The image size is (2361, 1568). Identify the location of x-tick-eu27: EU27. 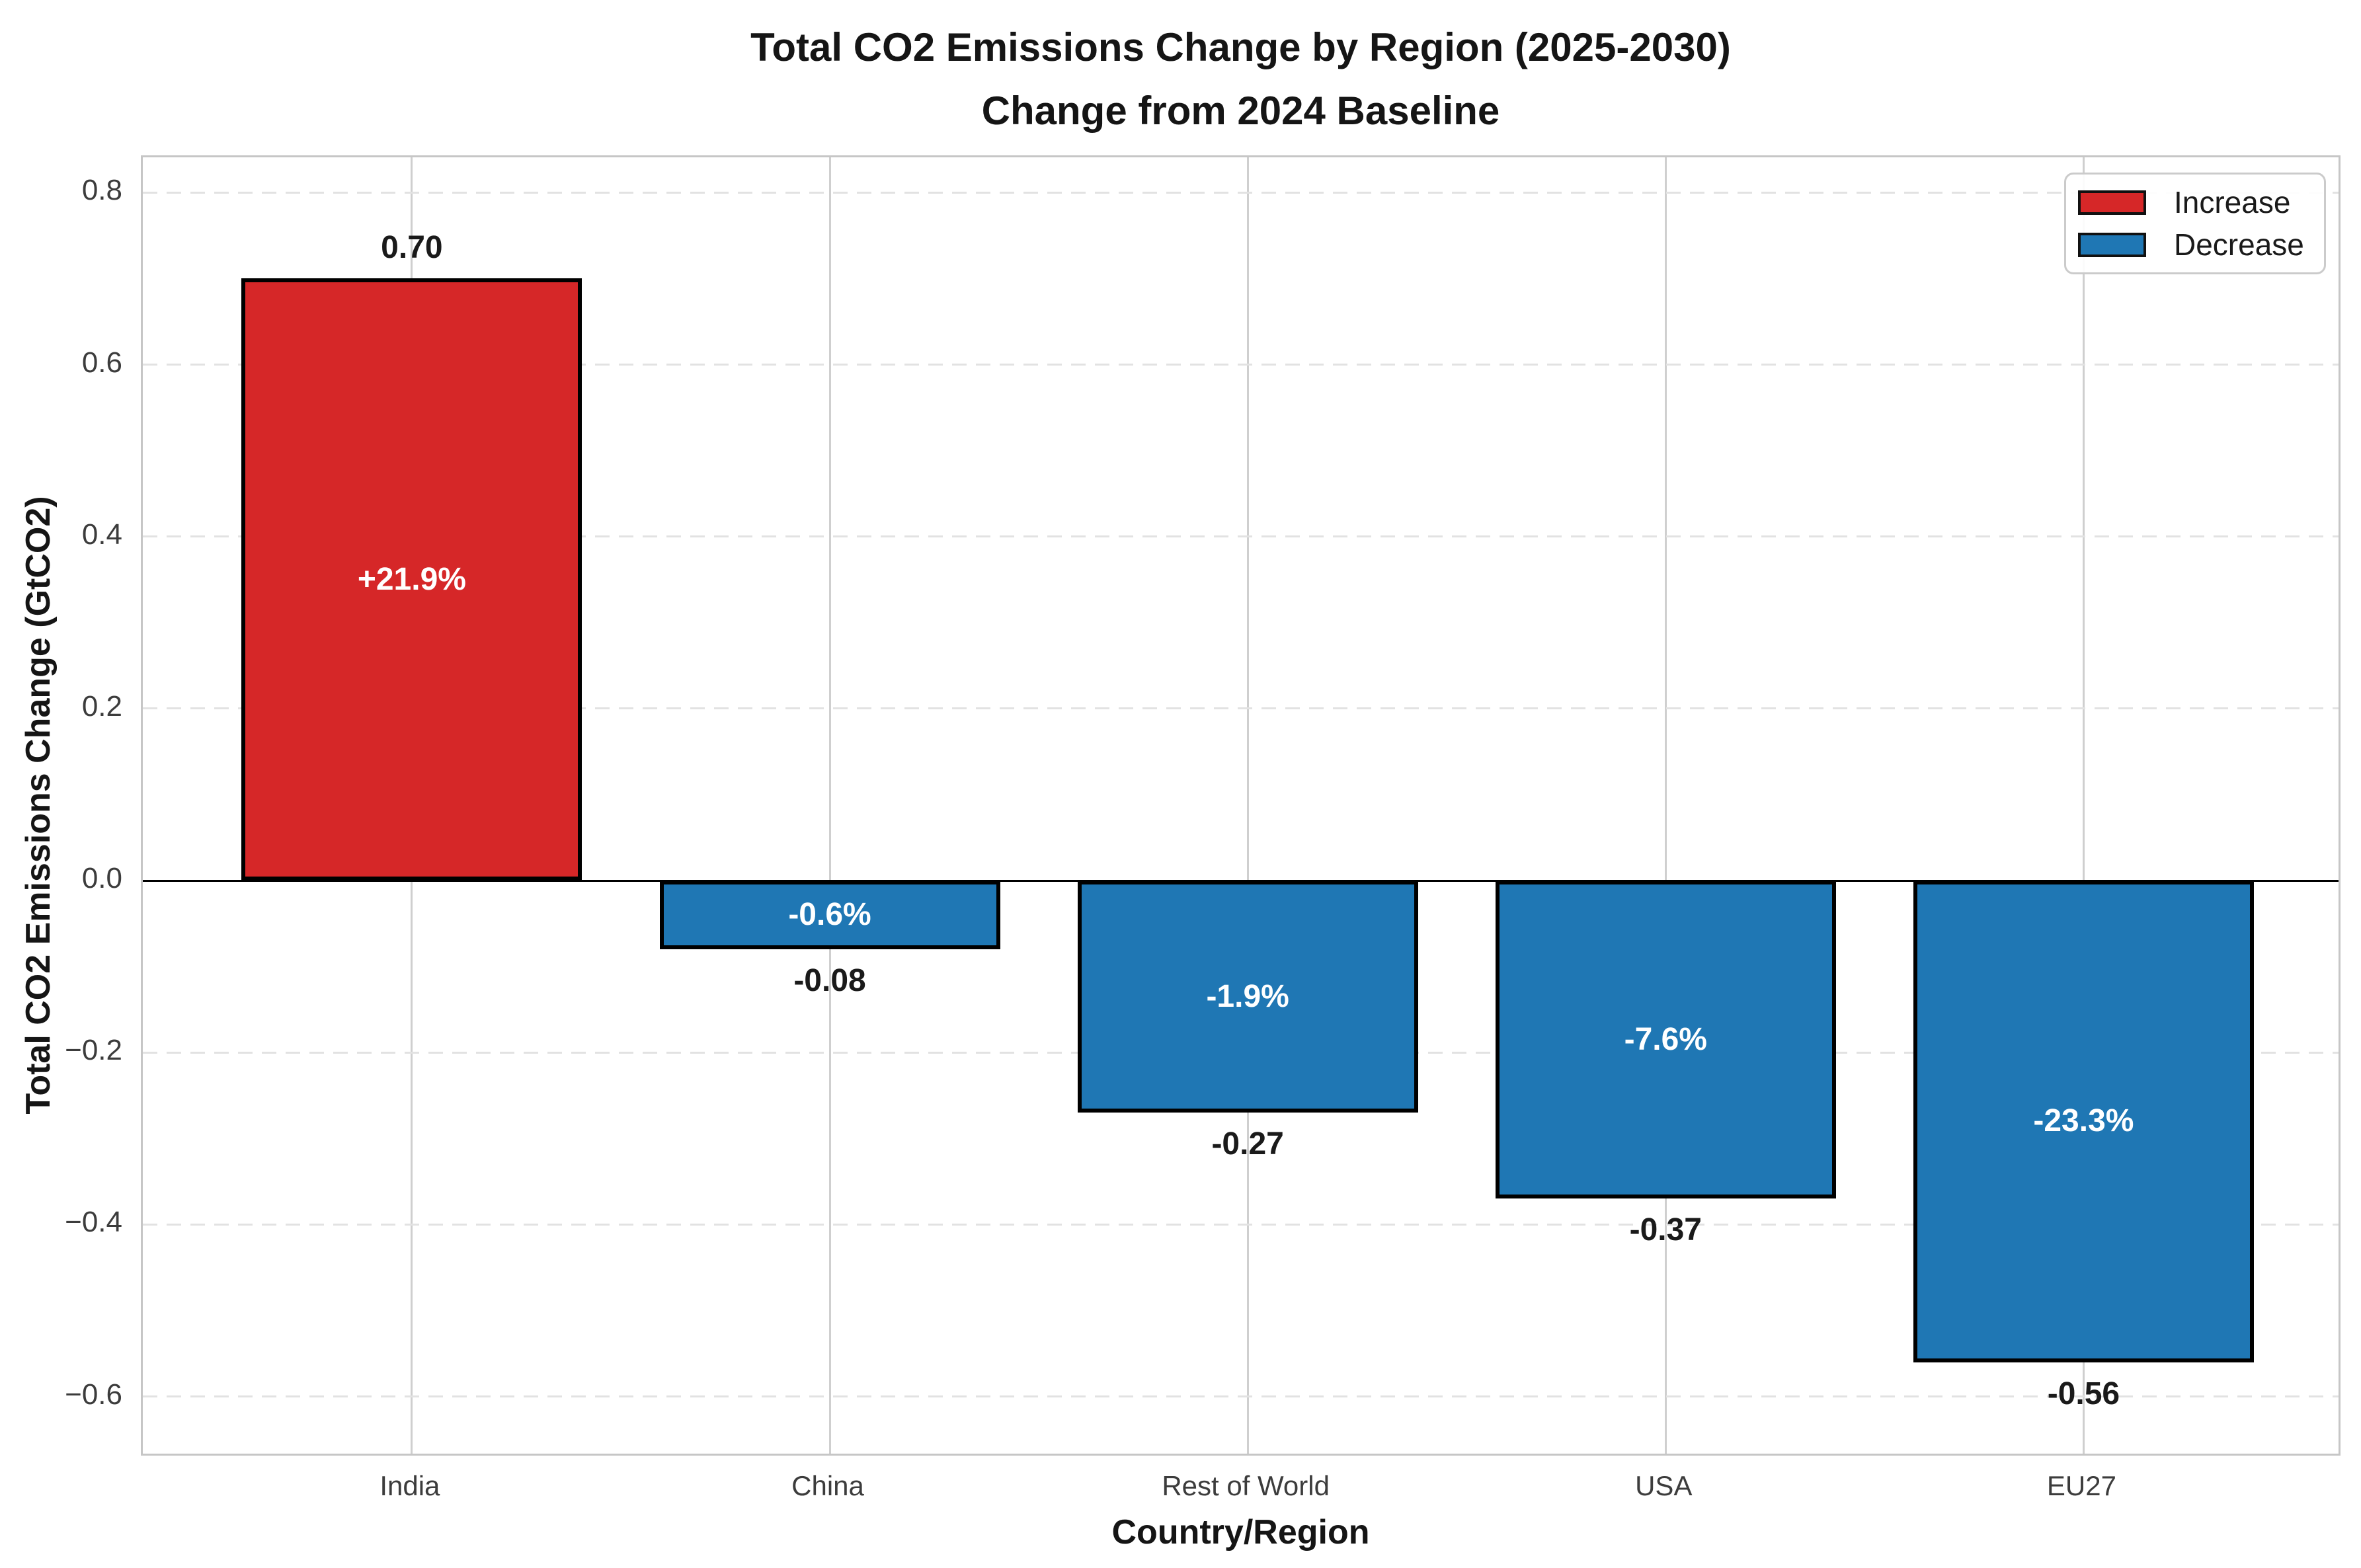
(2081, 1485).